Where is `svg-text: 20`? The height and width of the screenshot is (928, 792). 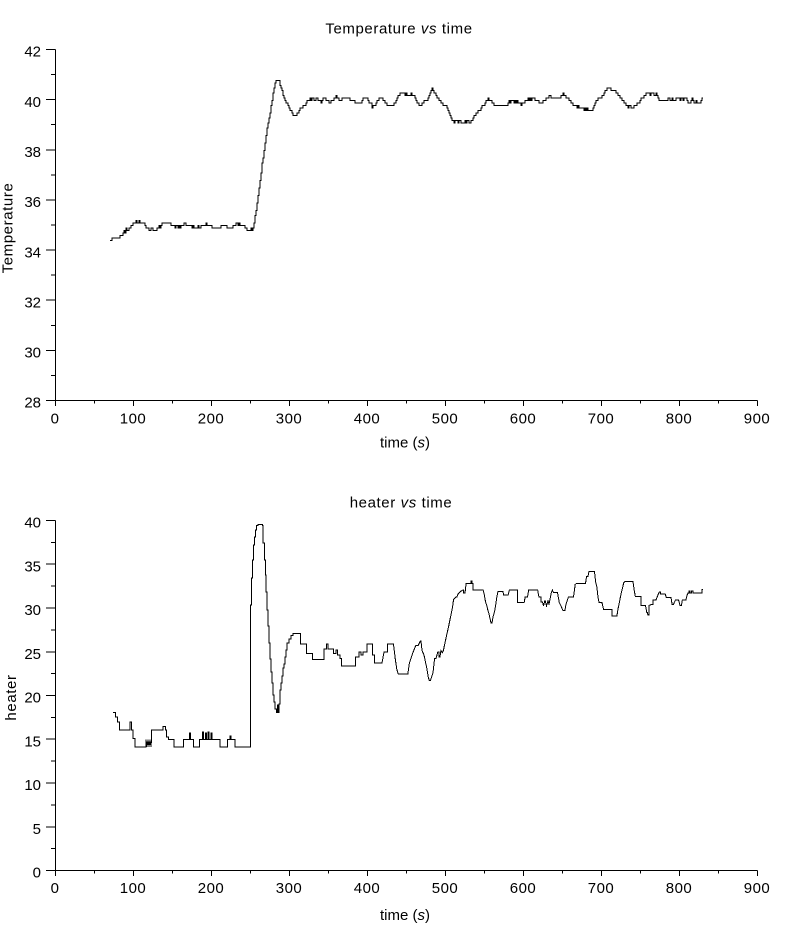 svg-text: 20 is located at coordinates (32, 698).